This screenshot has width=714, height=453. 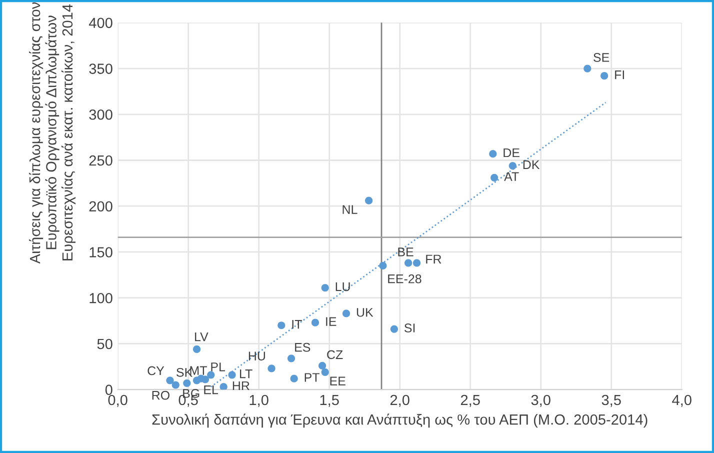 What do you see at coordinates (409, 328) in the screenshot?
I see `annotation: SI` at bounding box center [409, 328].